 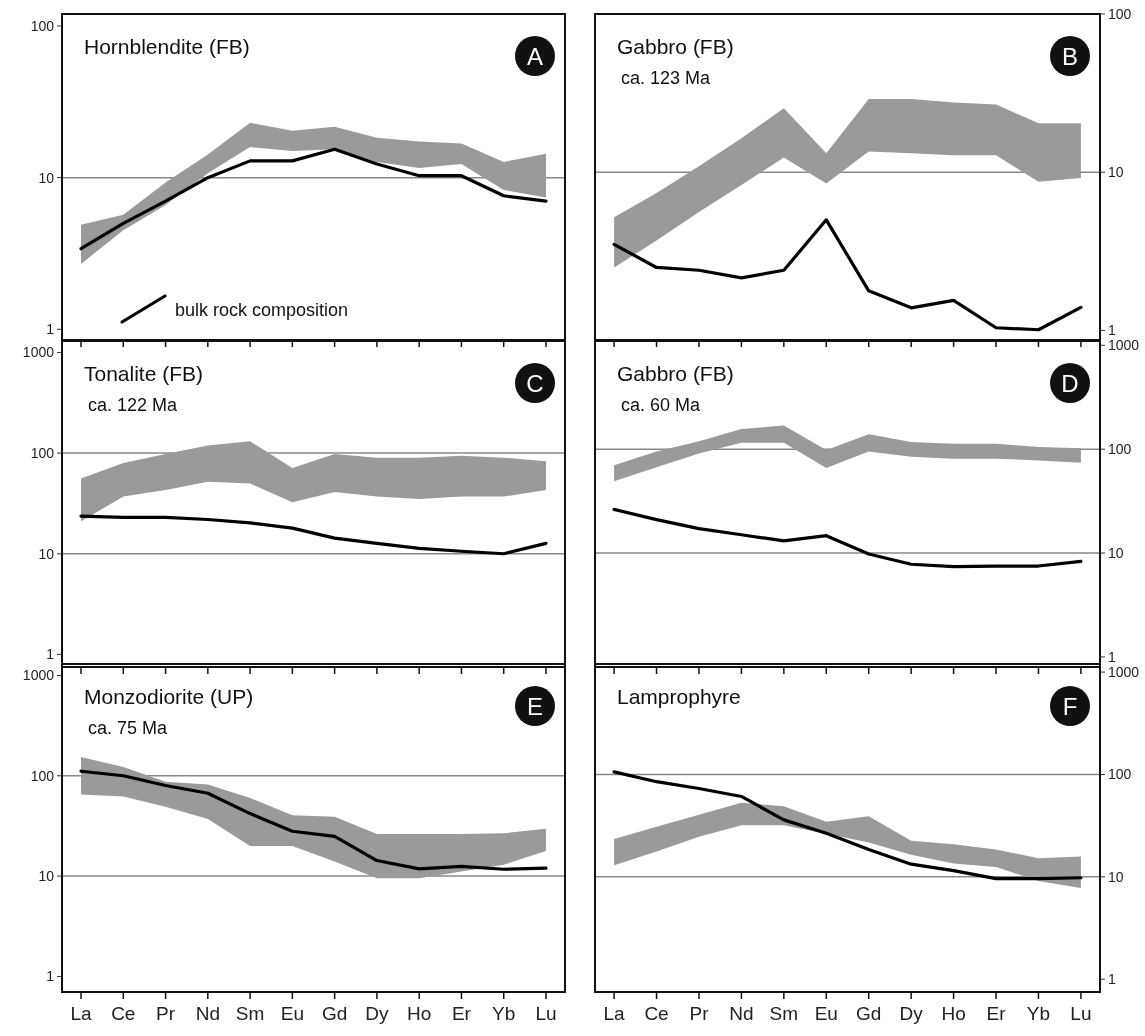 What do you see at coordinates (128, 728) in the screenshot?
I see `text: ca. 75 Ma` at bounding box center [128, 728].